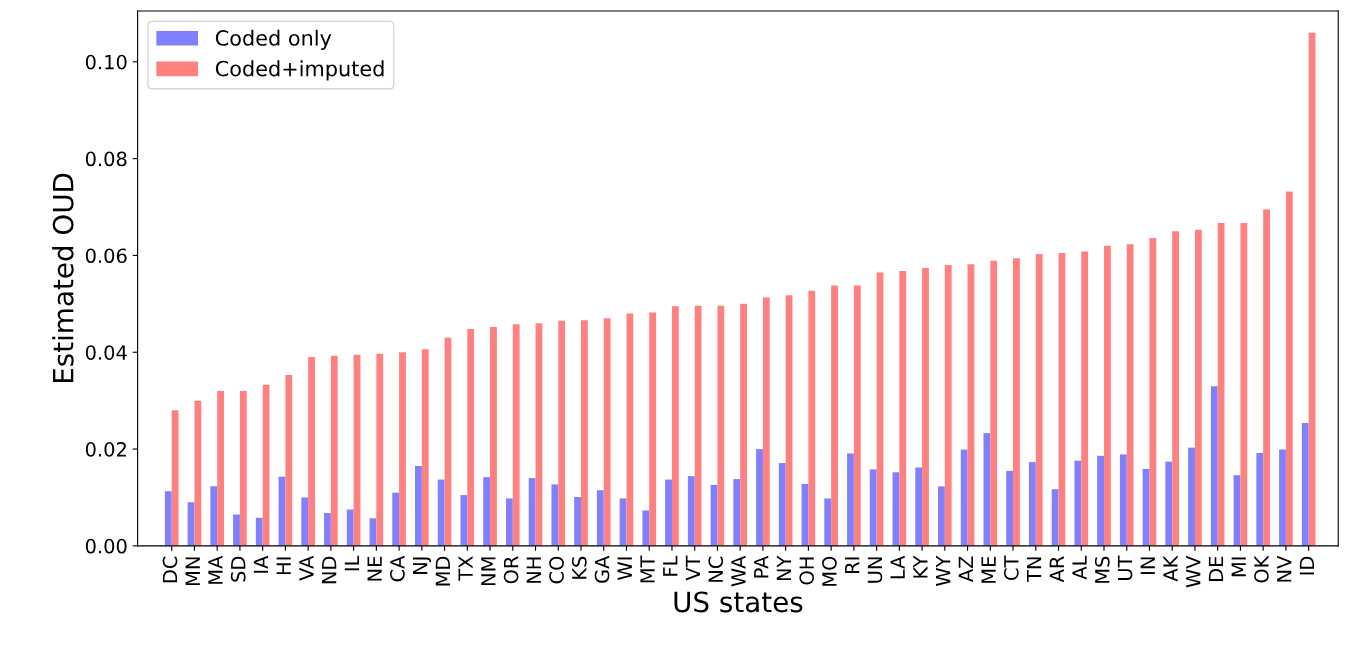 The image size is (1349, 646). What do you see at coordinates (875, 570) in the screenshot?
I see `x-tick-label: UN` at bounding box center [875, 570].